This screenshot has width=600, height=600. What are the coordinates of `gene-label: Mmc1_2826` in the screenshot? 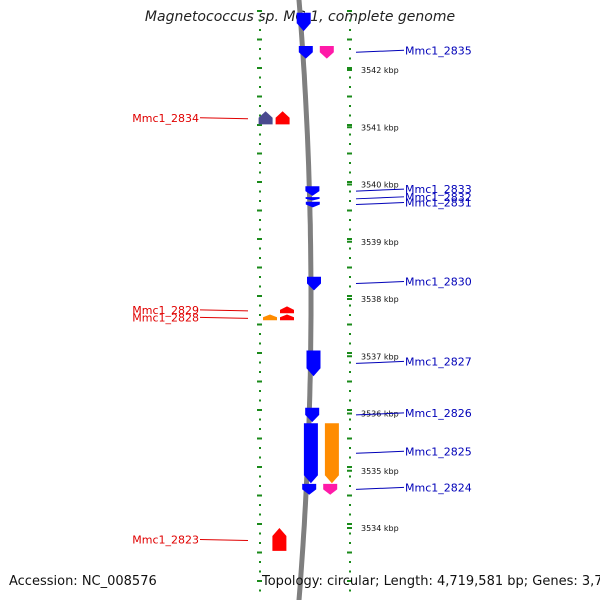 It's located at (438, 413).